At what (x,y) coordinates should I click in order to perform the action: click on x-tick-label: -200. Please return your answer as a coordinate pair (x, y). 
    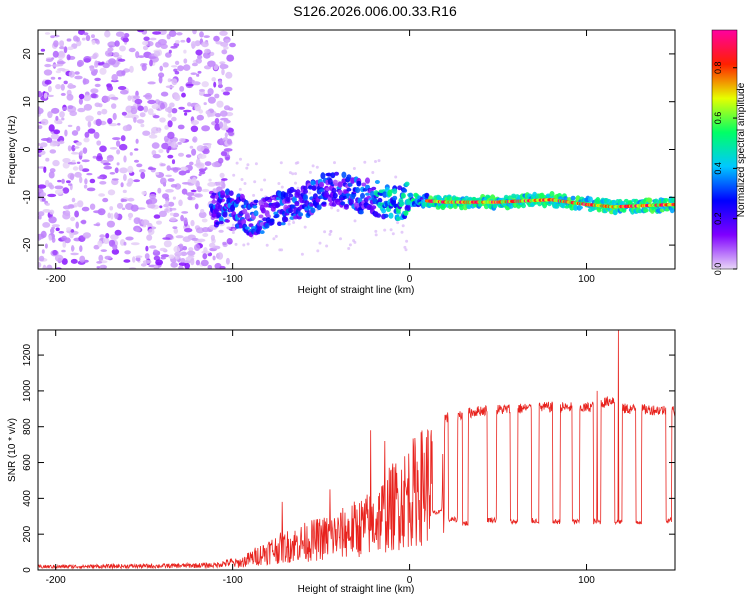
    Looking at the image, I should click on (56, 580).